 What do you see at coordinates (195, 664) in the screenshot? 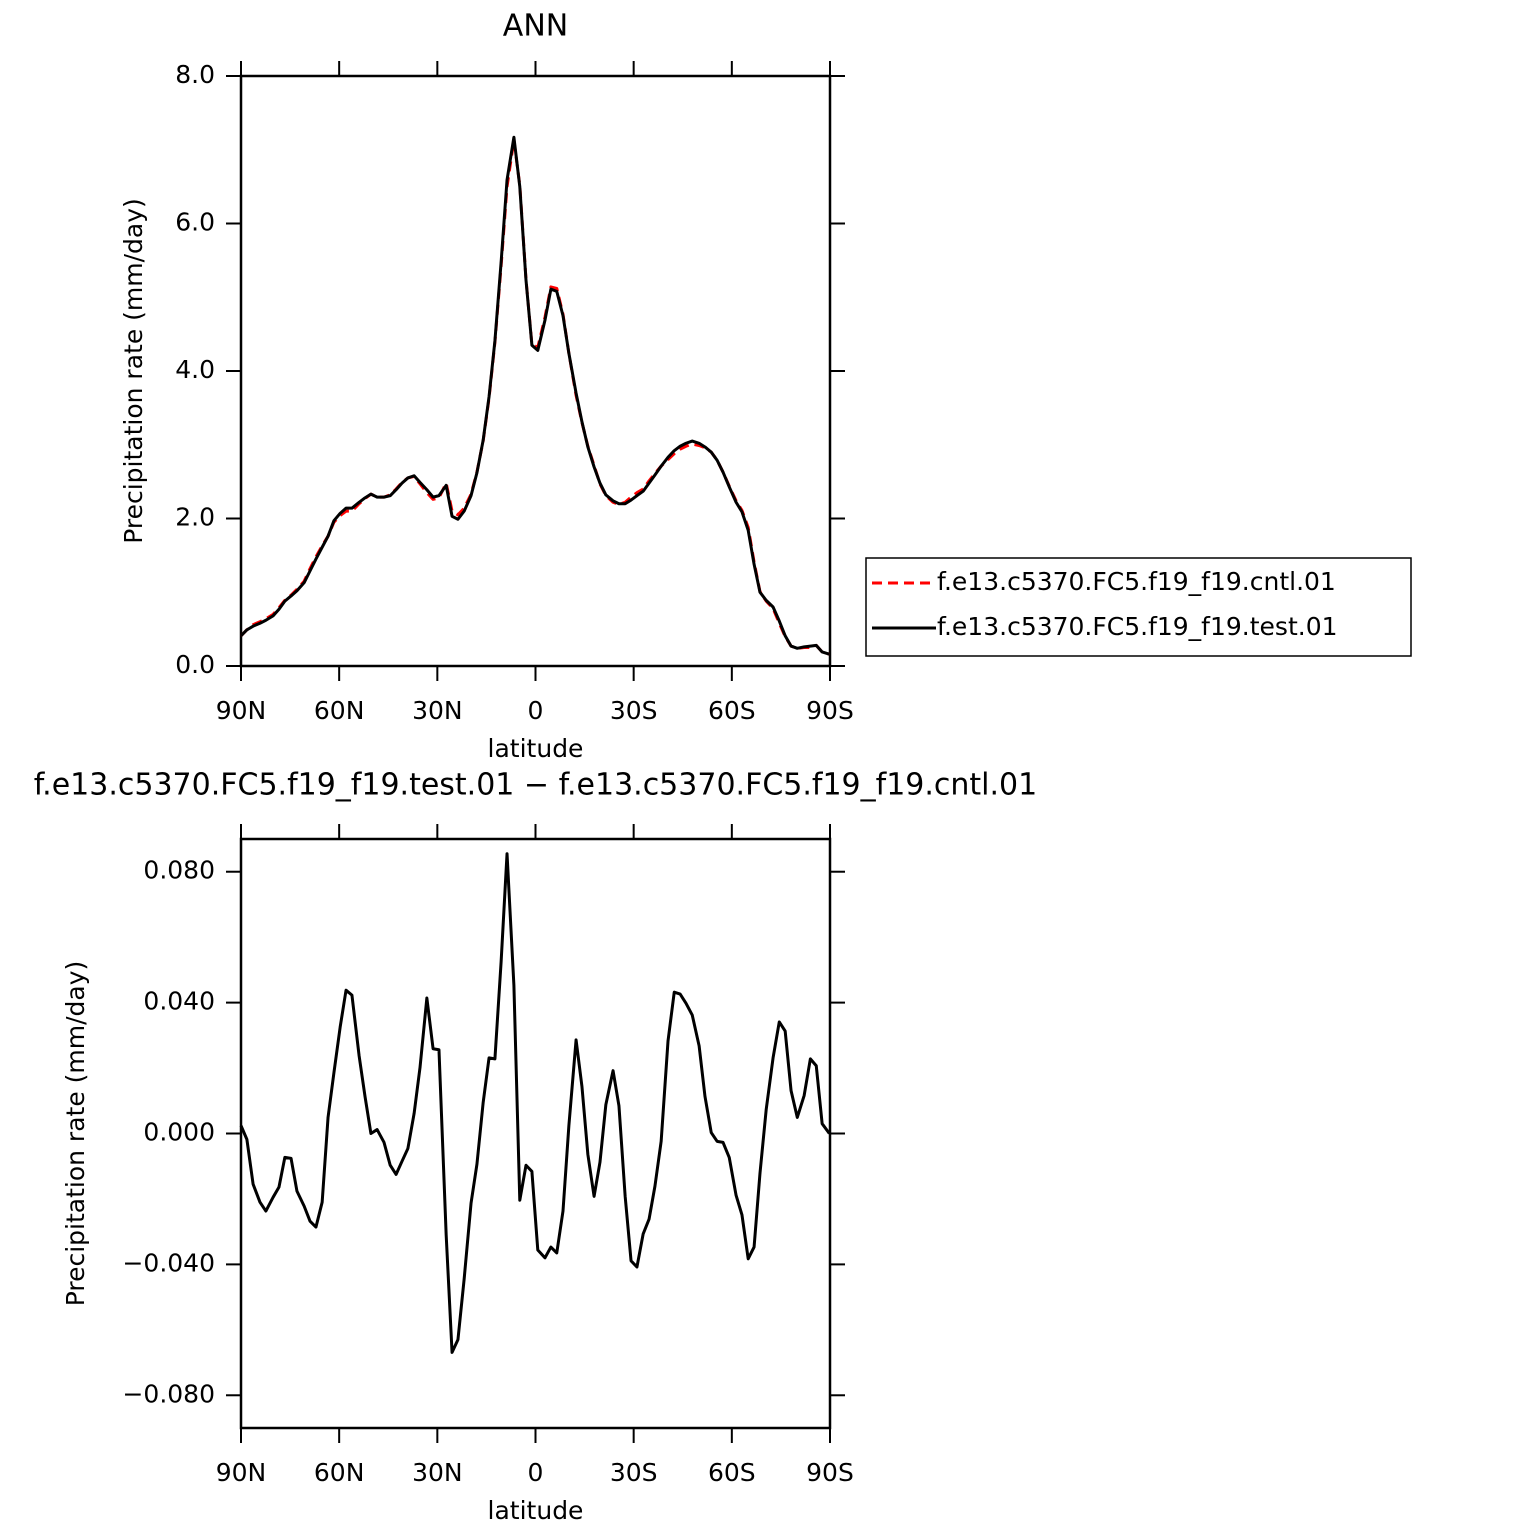
I see `y-tick-label: 0.0` at bounding box center [195, 664].